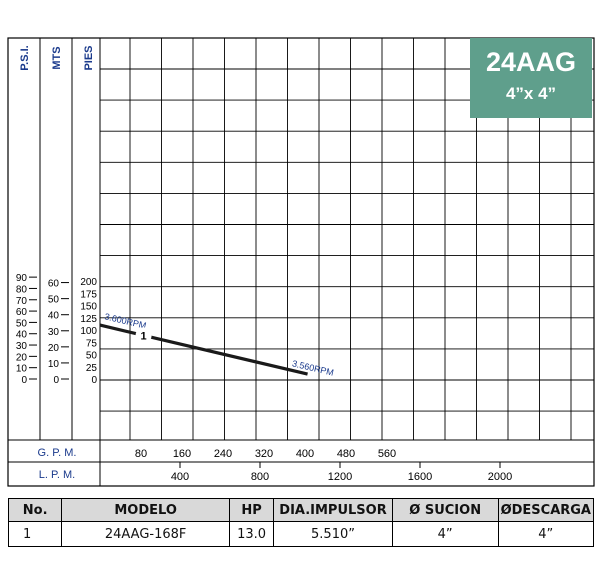 The width and height of the screenshot is (600, 581). Describe the element at coordinates (546, 534) in the screenshot. I see `cell-descarga: 4”` at that location.